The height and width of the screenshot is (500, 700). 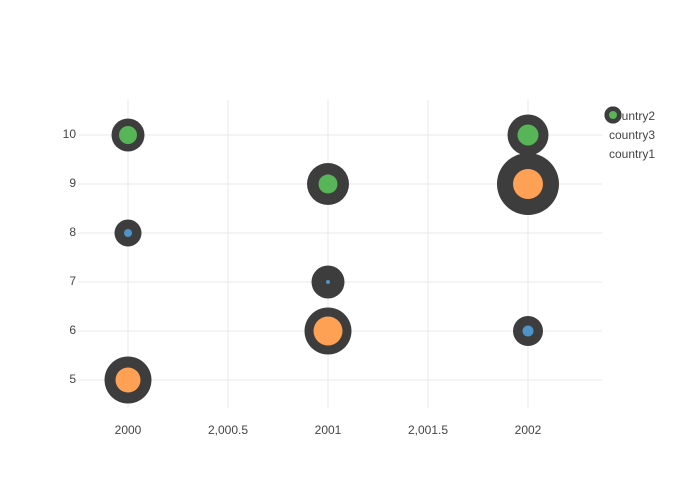 What do you see at coordinates (328, 430) in the screenshot?
I see `x-axis-tick-label: 2001` at bounding box center [328, 430].